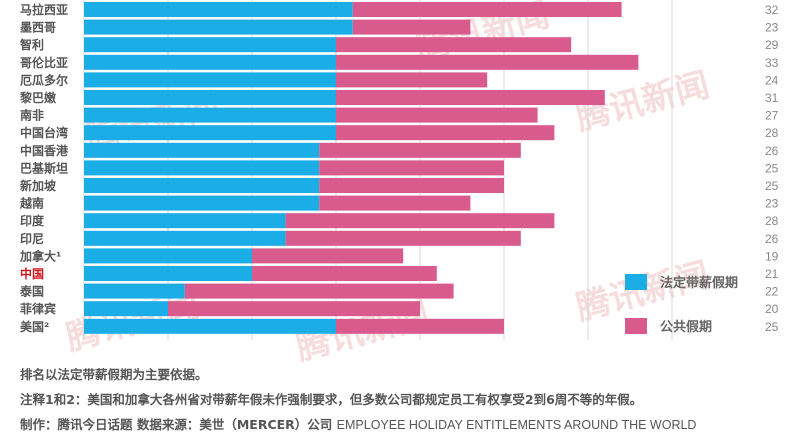 The image size is (800, 448). What do you see at coordinates (34, 326) in the screenshot?
I see `category-label: 美国²` at bounding box center [34, 326].